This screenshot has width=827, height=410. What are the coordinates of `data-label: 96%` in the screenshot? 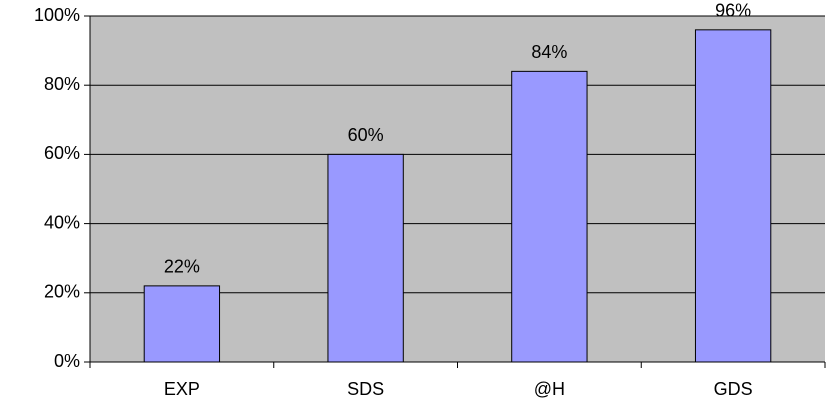 It's located at (733, 11).